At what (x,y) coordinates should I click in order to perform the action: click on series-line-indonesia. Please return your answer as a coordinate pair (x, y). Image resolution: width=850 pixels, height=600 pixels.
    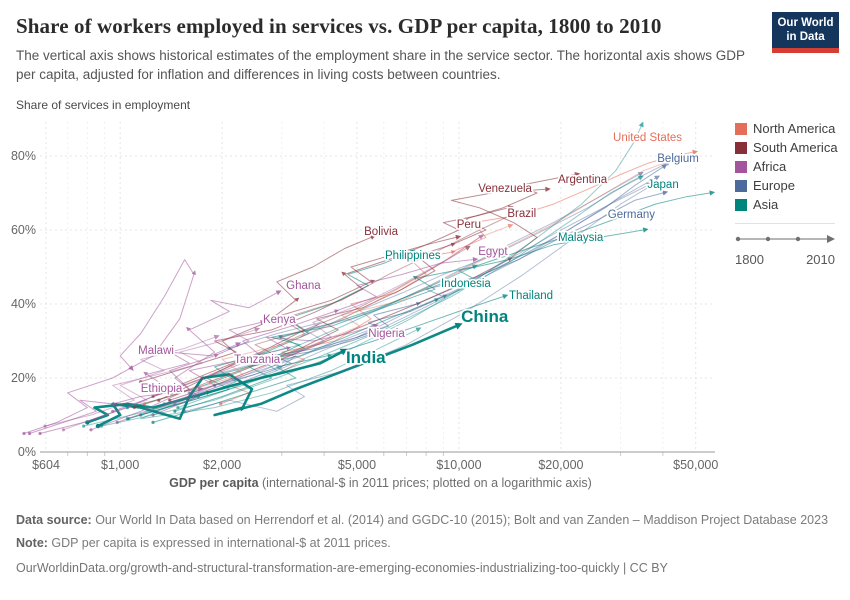
    Looking at the image, I should click on (287, 350).